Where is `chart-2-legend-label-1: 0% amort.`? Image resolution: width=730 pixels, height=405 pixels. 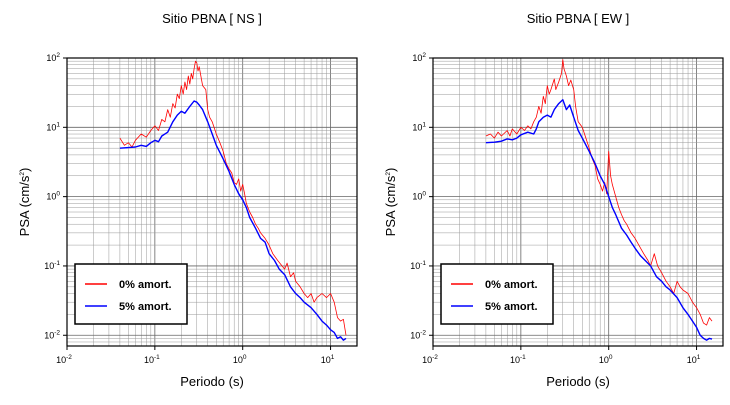 chart-2-legend-label-1: 0% amort. is located at coordinates (511, 285).